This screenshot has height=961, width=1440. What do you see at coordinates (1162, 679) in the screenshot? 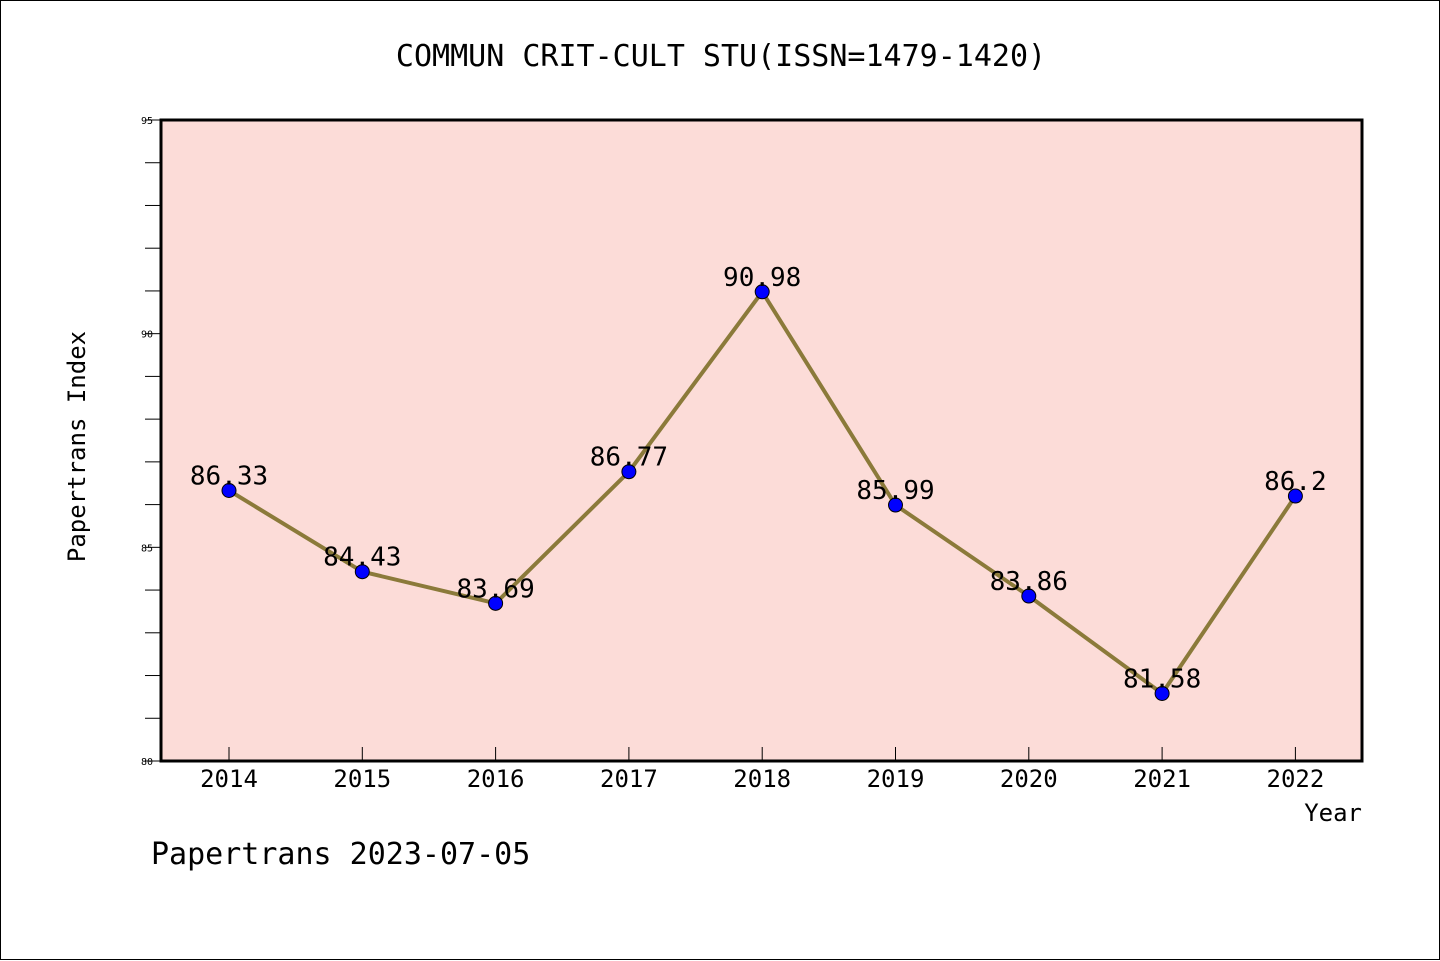
I see `data-label: 81.58` at bounding box center [1162, 679].